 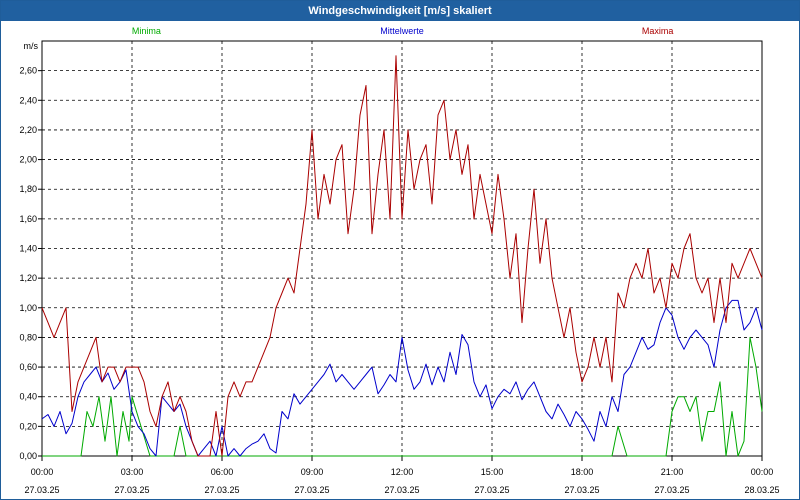 I want to click on x-tick-time: 09:00, so click(x=312, y=472).